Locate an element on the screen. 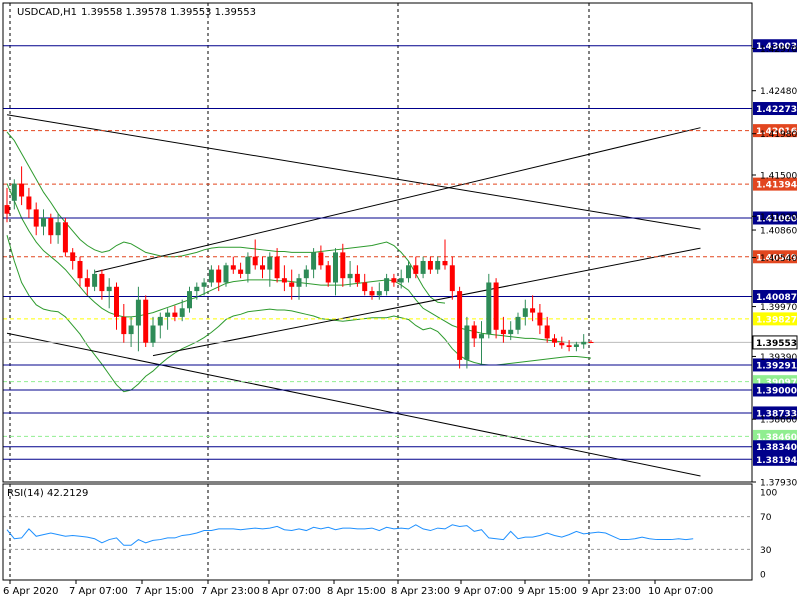 This screenshot has width=800, height=604. level-price-label: 1.38733 is located at coordinates (776, 414).